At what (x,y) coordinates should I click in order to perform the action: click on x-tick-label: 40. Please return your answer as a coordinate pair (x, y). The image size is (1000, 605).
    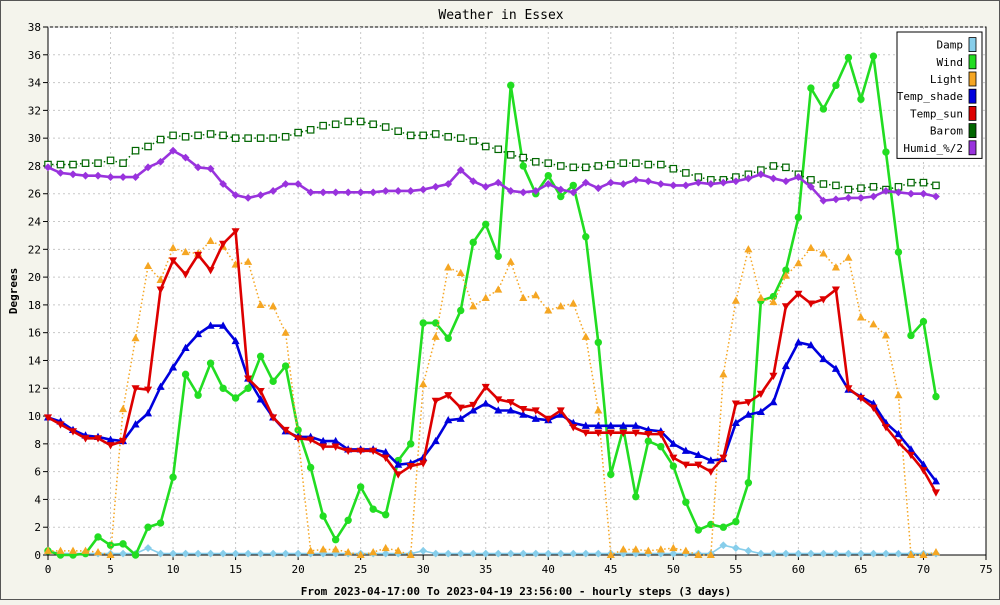
    Looking at the image, I should click on (548, 569).